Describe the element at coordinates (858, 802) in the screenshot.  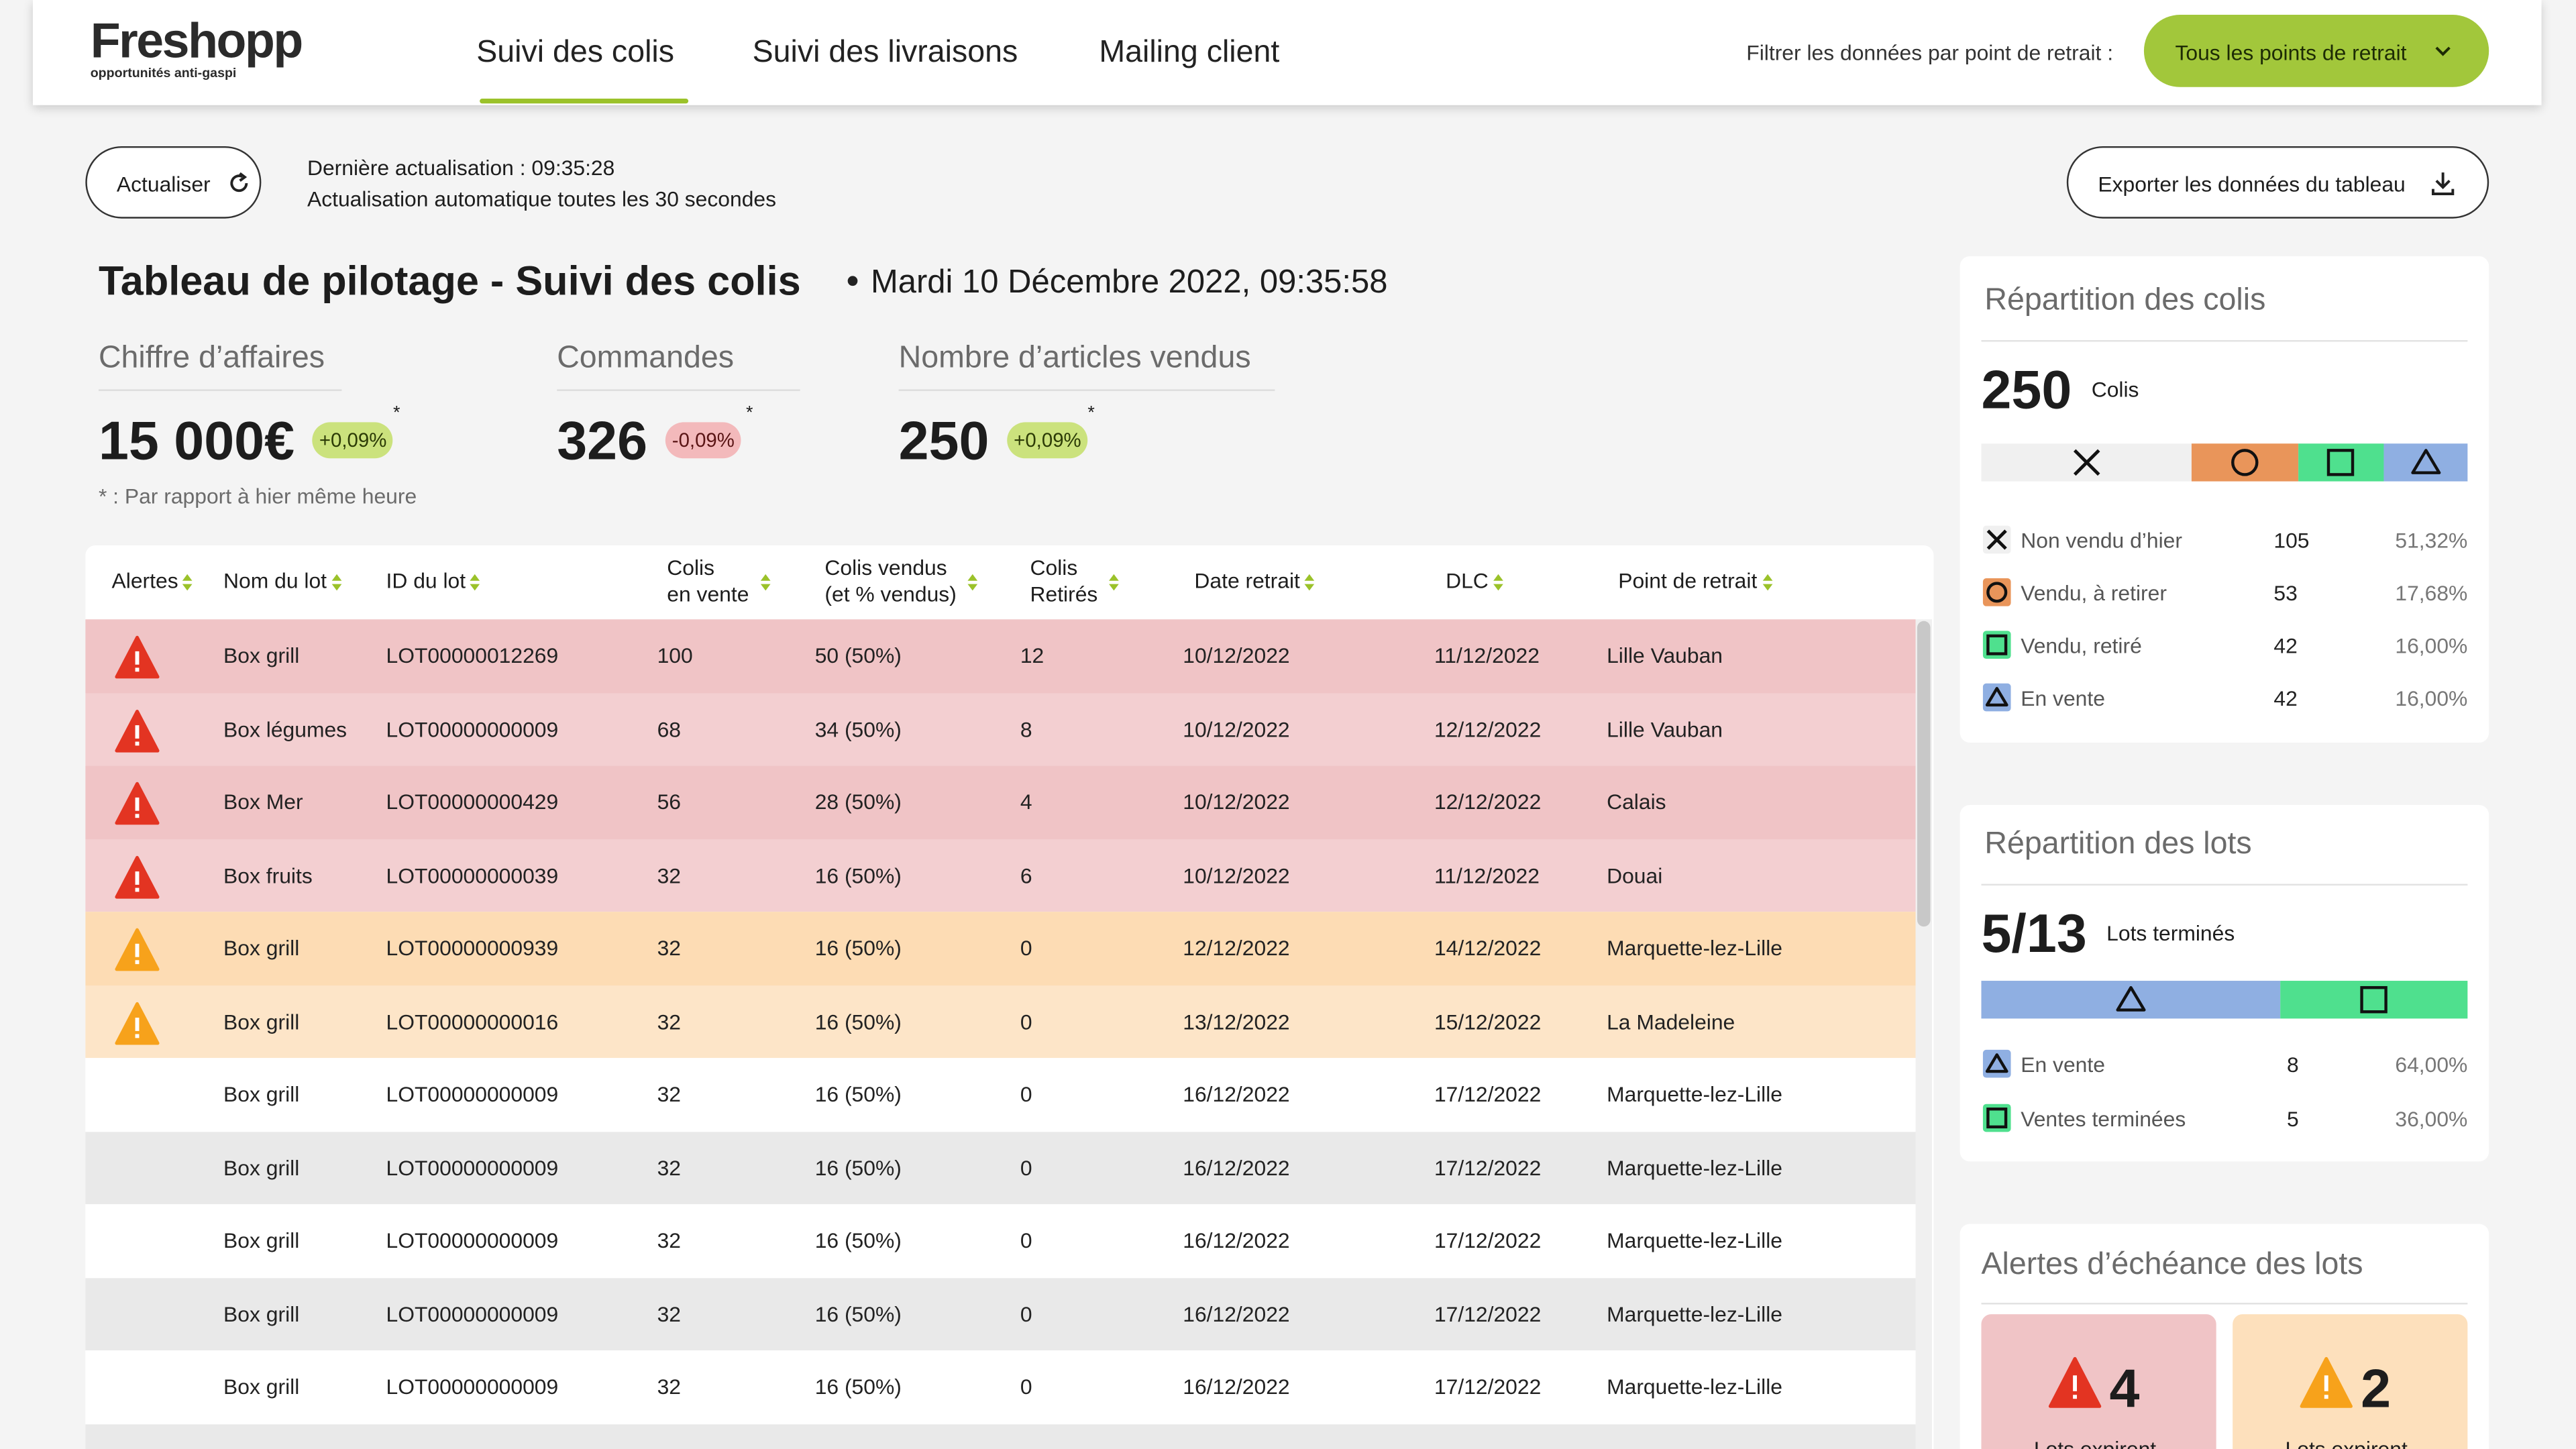
I see `table-cell: 28 (50%)` at that location.